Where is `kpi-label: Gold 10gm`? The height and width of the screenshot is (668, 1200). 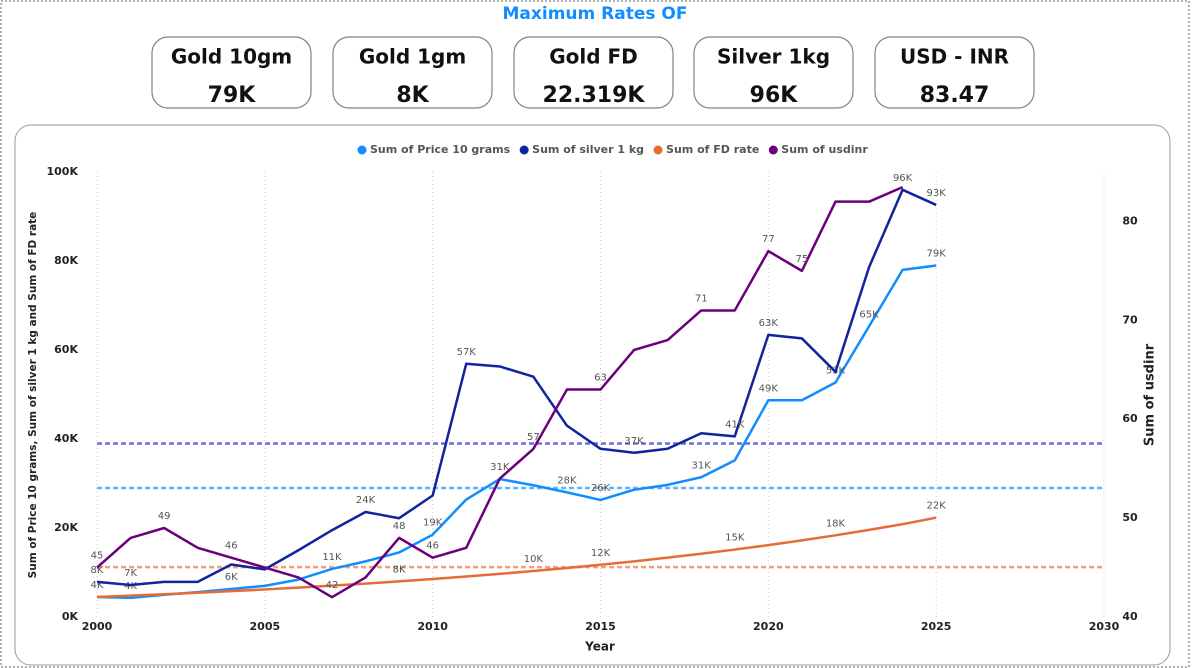 kpi-label: Gold 10gm is located at coordinates (231, 57).